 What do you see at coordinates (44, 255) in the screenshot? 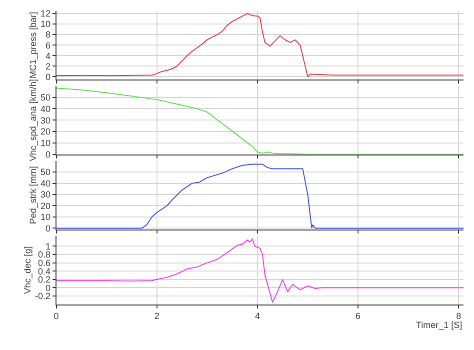
I see `y-tick-label: 0.8` at bounding box center [44, 255].